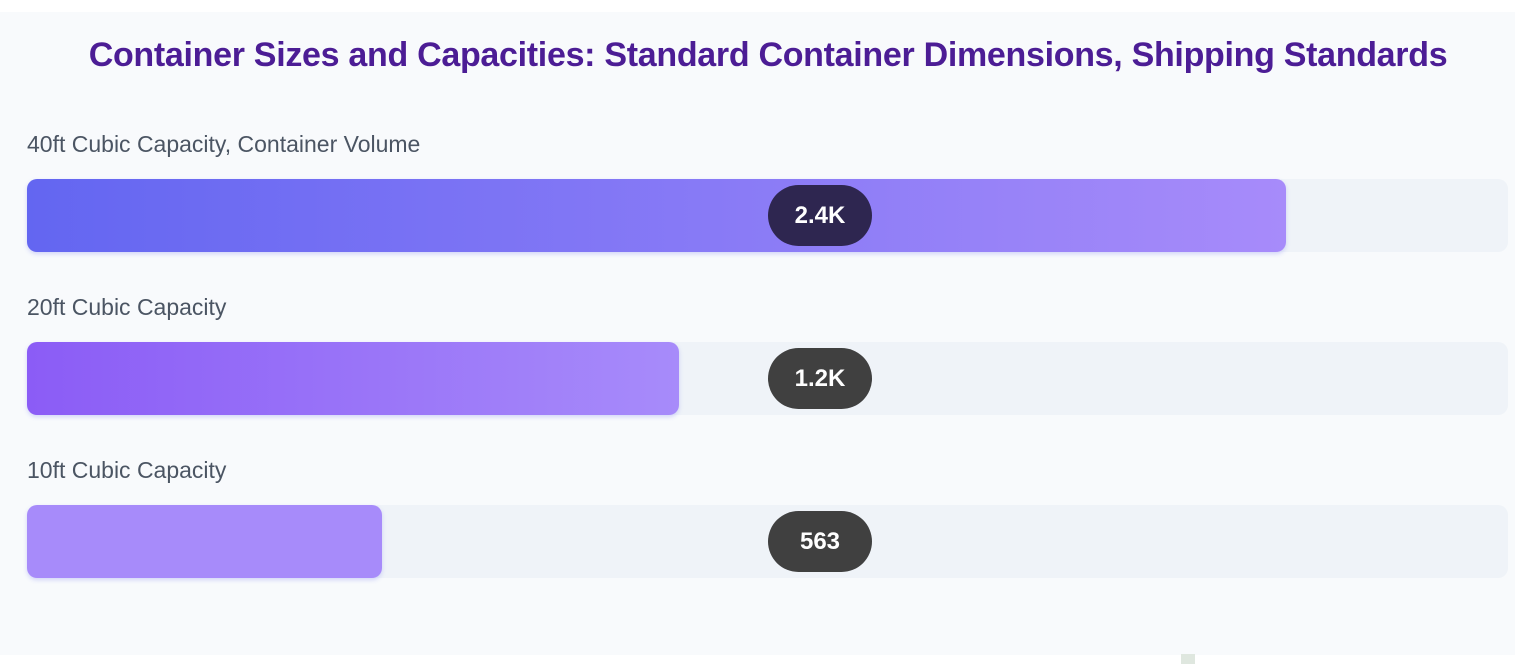 The width and height of the screenshot is (1536, 665). What do you see at coordinates (1188, 659) in the screenshot?
I see `decorative-mark` at bounding box center [1188, 659].